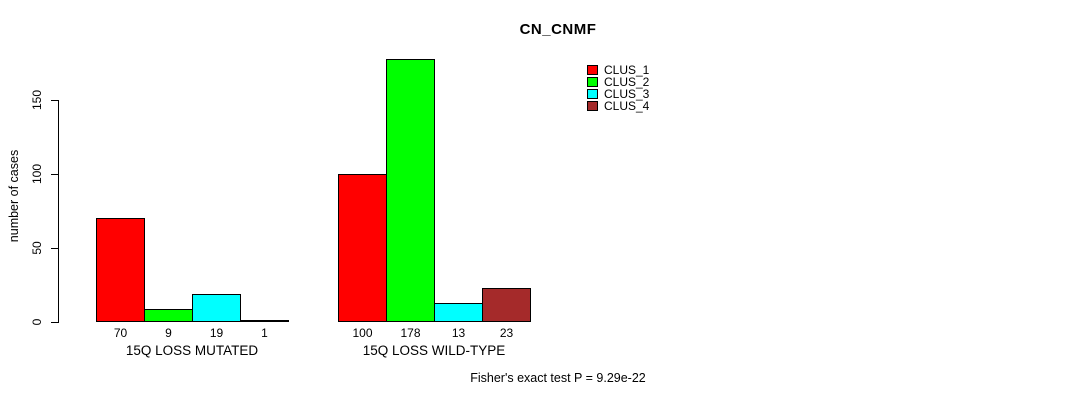 The width and height of the screenshot is (1090, 400). Describe the element at coordinates (192, 350) in the screenshot. I see `group-label: 15Q LOSS MUTATED` at that location.